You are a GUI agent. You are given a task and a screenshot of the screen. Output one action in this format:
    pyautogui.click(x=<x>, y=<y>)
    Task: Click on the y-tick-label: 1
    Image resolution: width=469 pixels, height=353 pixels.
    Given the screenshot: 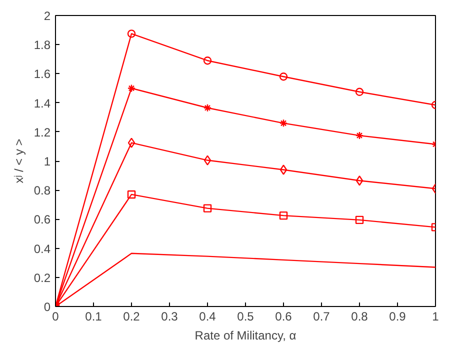 What is the action you would take?
    pyautogui.click(x=47, y=161)
    